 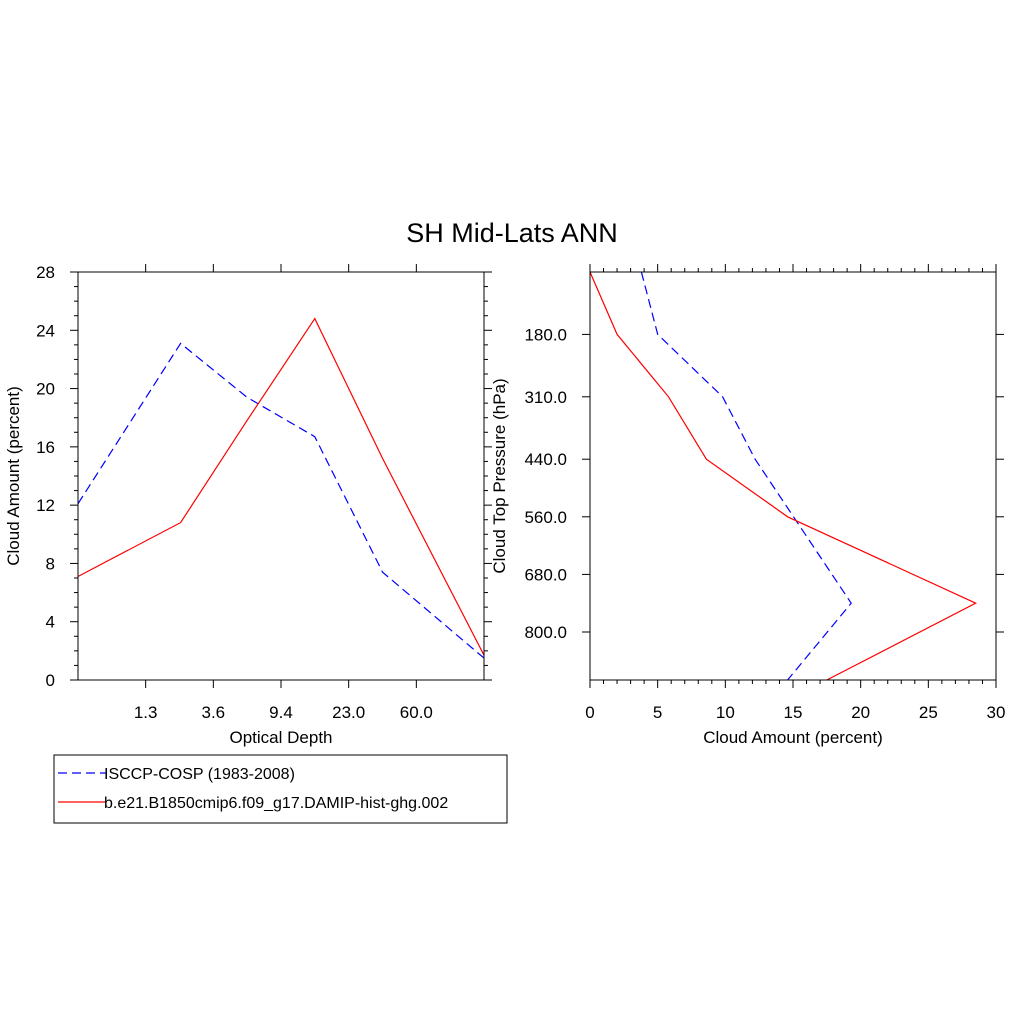 What do you see at coordinates (348, 712) in the screenshot?
I see `x-tick-label: 23.0` at bounding box center [348, 712].